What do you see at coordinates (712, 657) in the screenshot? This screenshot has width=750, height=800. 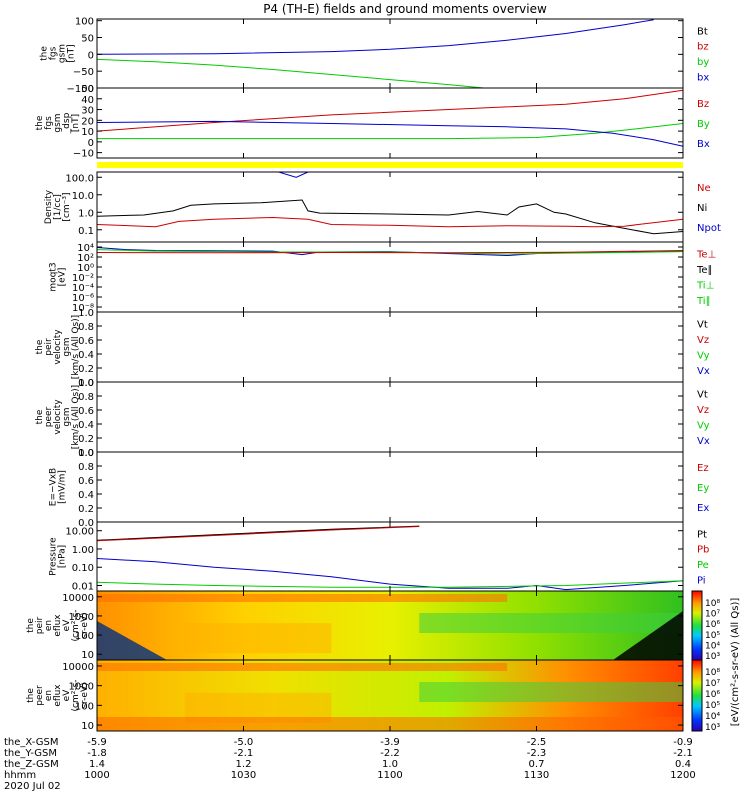 I see `colorbar-tick-label: 10³` at bounding box center [712, 657].